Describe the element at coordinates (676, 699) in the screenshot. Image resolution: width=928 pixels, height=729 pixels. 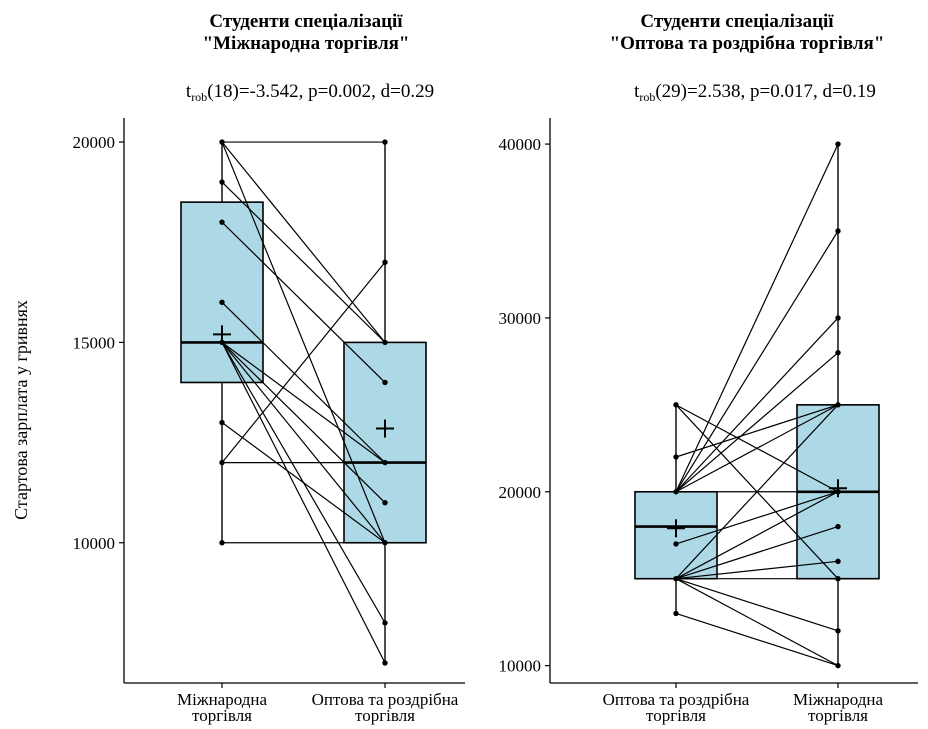
I see `panel-2-category-label-line-1: Оптова та роздрібна` at that location.